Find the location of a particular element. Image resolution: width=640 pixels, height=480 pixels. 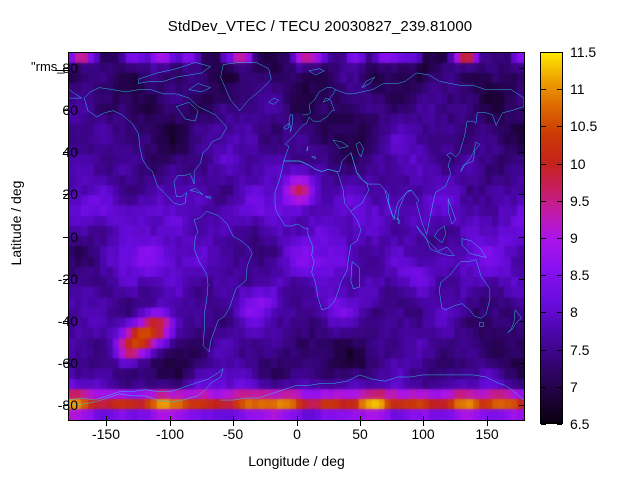

y-tick-label: -40 is located at coordinates (67, 321).